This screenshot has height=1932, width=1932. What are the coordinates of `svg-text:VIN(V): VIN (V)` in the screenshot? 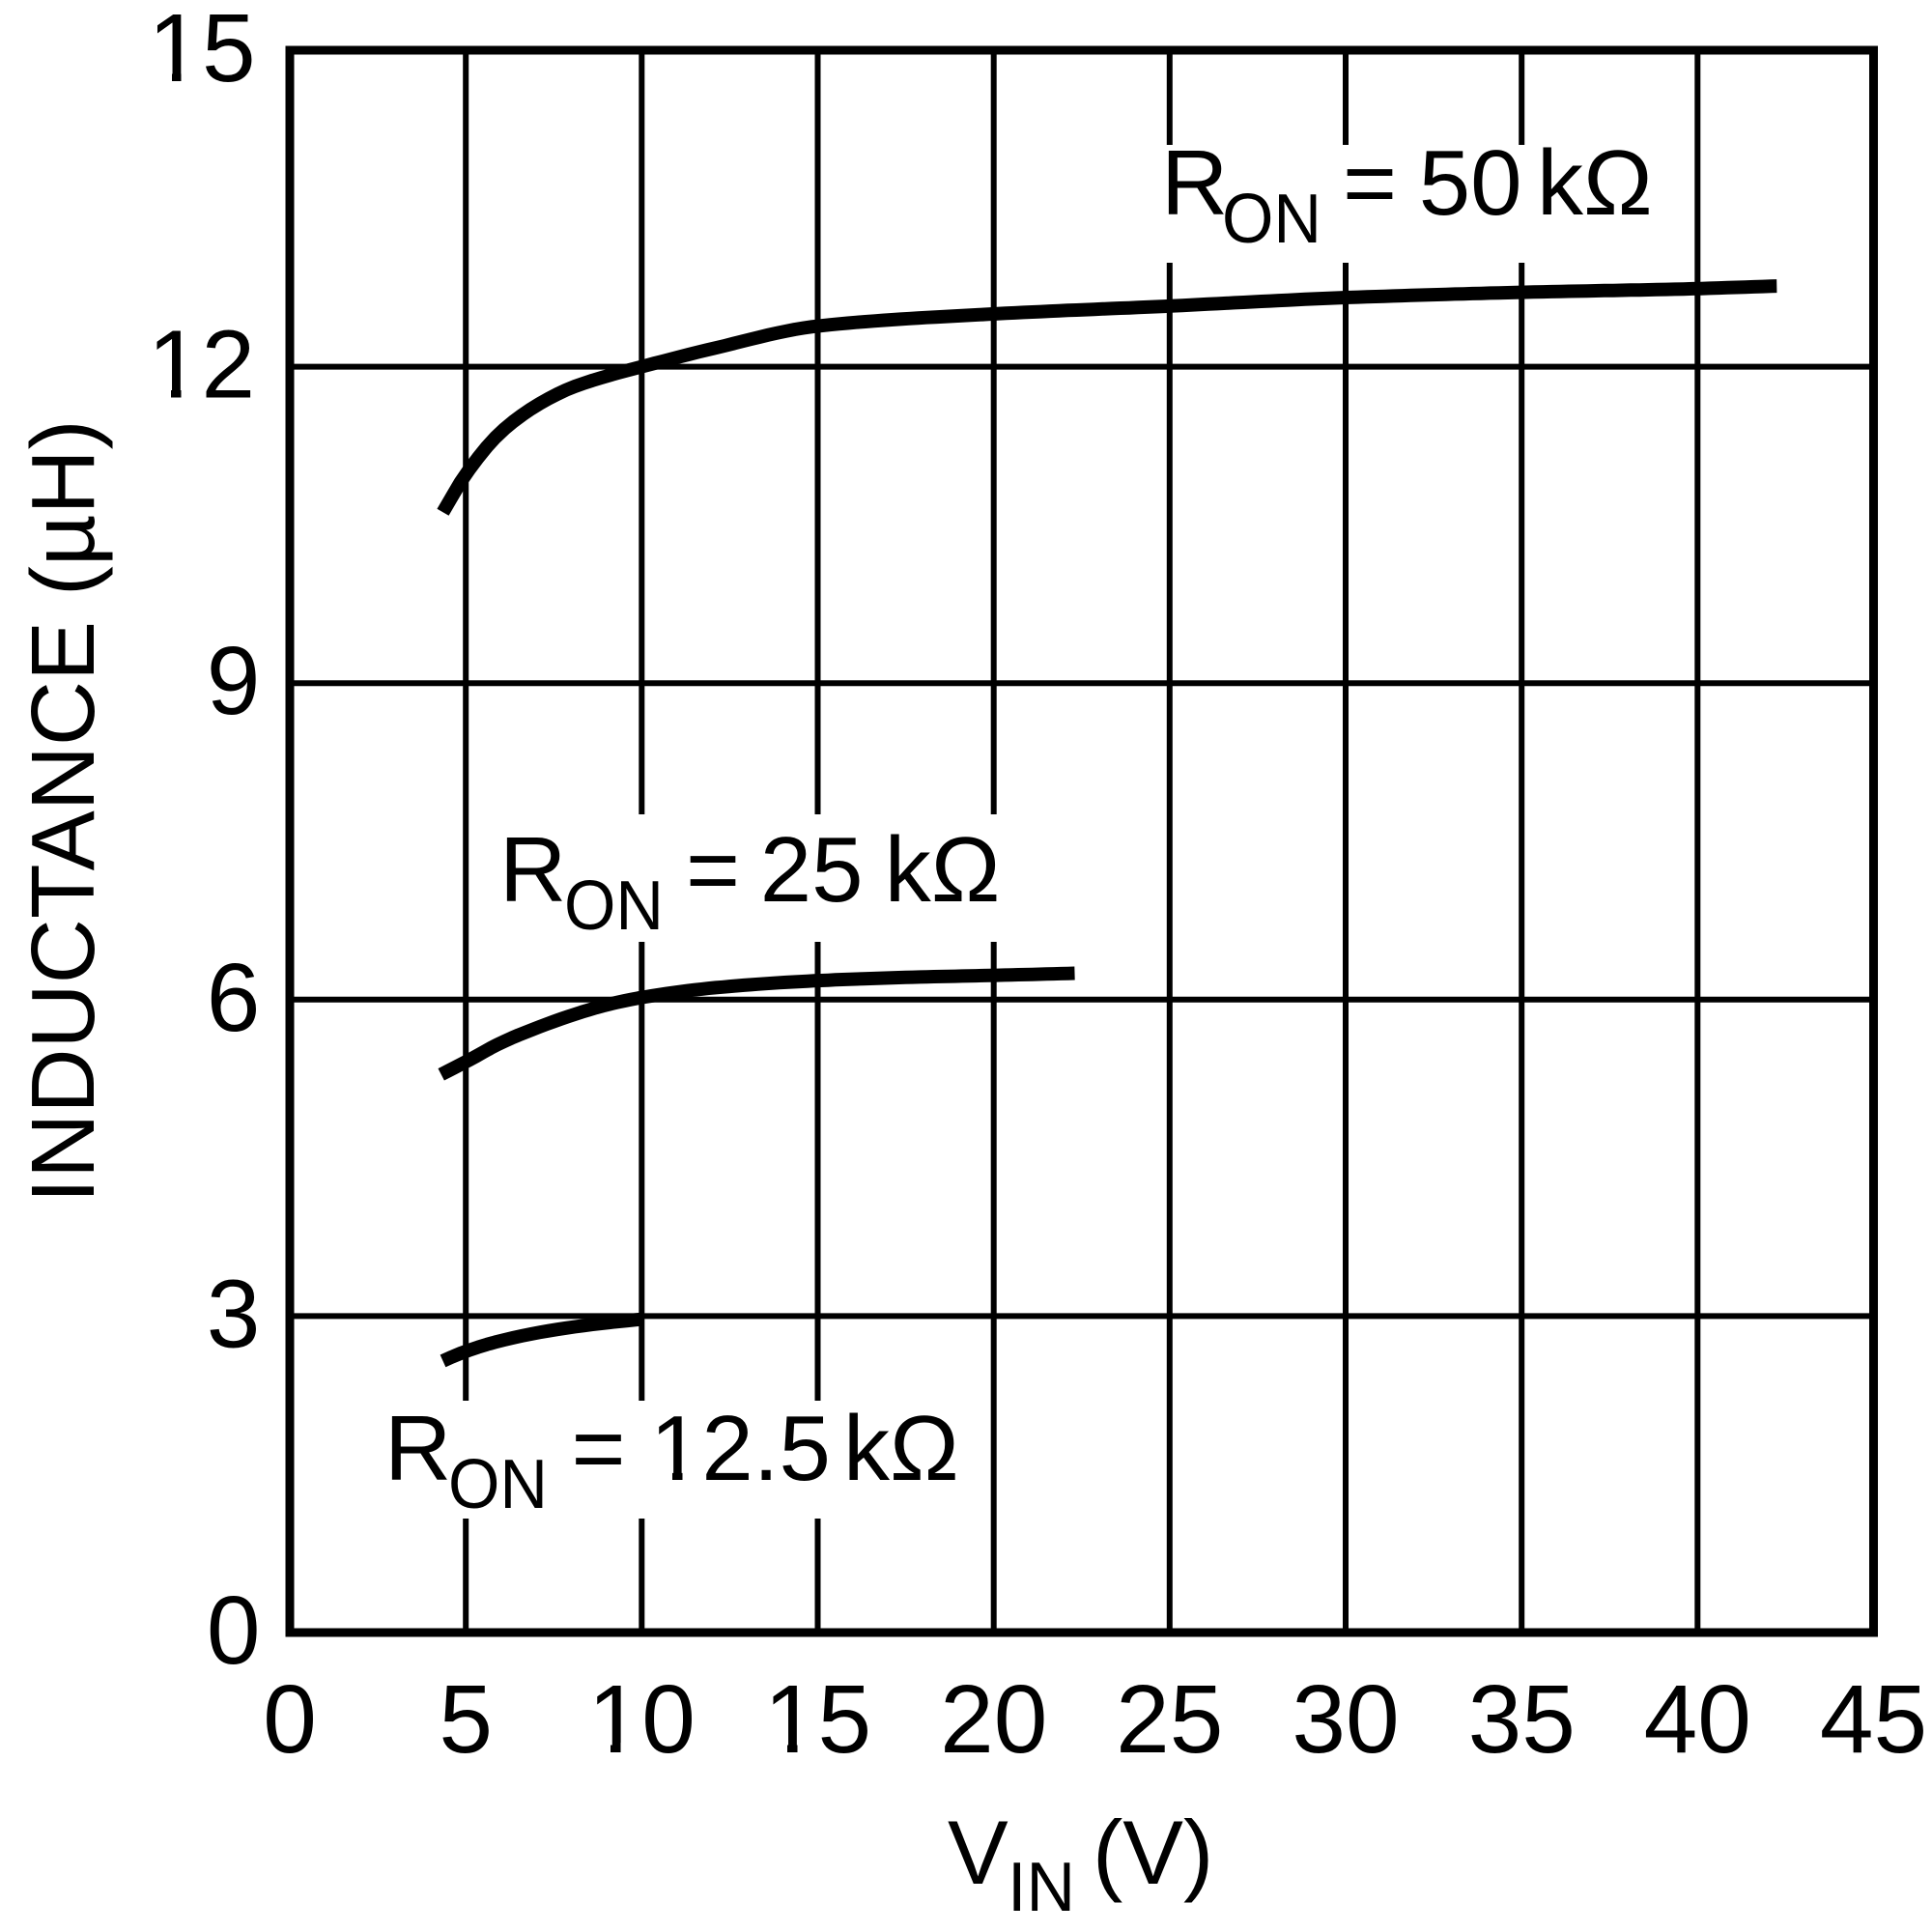 It's located at (1080, 1864).